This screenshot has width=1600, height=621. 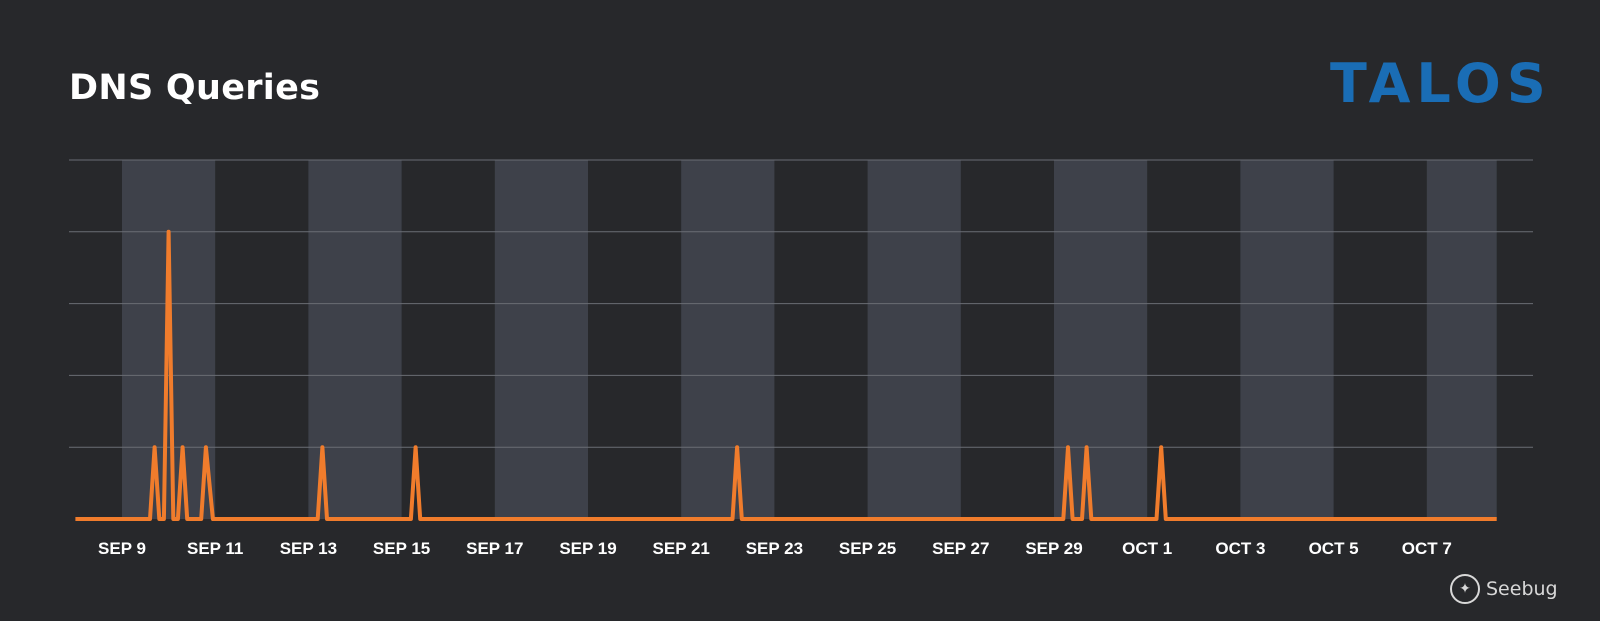 I want to click on x-tick-label: SEP 23, so click(x=774, y=548).